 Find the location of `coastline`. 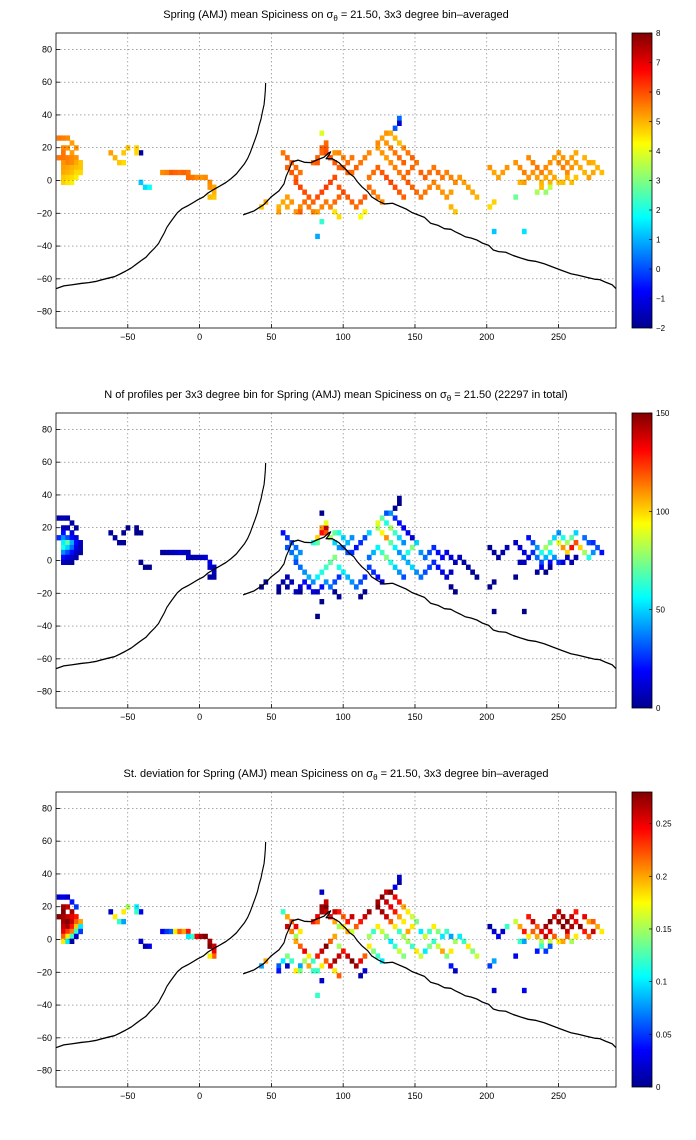

coastline is located at coordinates (336, 186).